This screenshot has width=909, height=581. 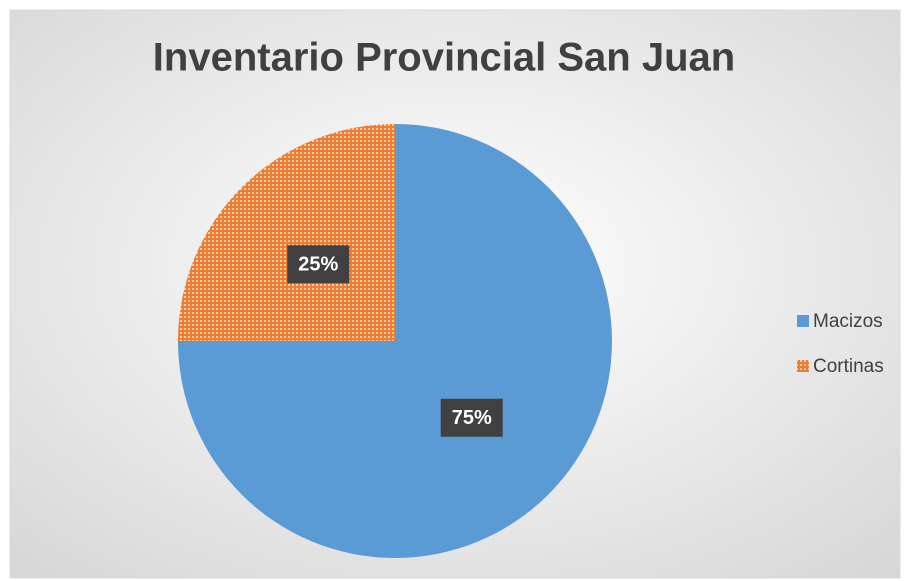 I want to click on data-label: 75%, so click(x=472, y=418).